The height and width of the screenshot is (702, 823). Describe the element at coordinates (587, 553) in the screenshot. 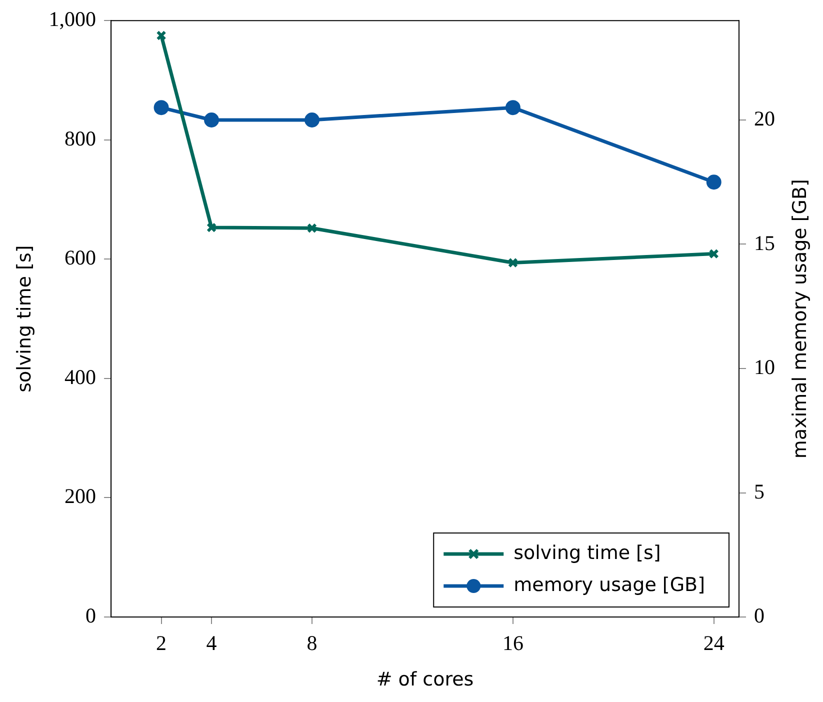

I see `legend-label: solving time [s]` at that location.